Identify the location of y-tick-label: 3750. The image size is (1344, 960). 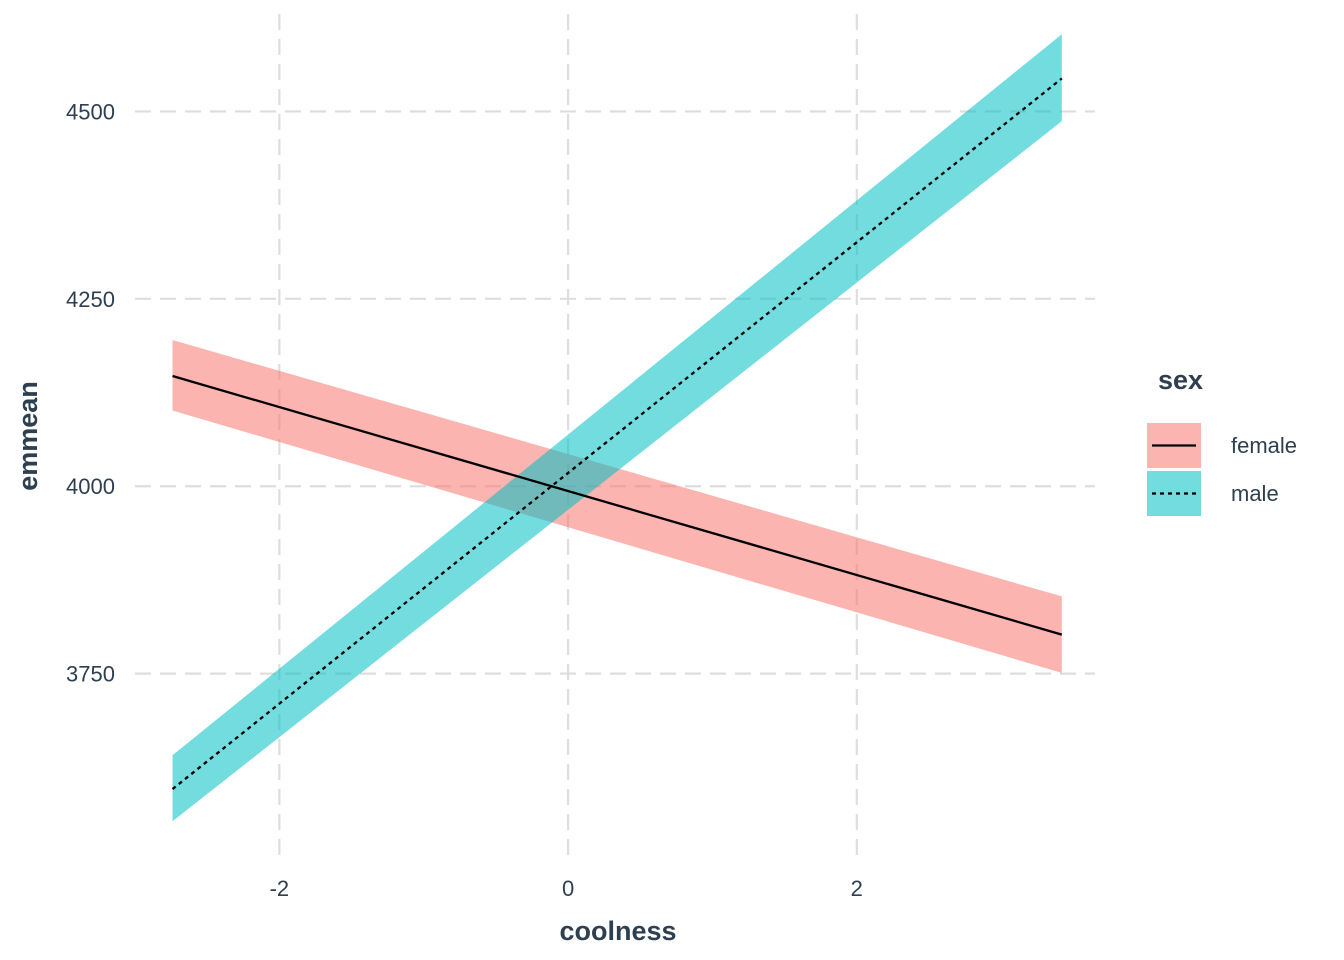
(90, 674).